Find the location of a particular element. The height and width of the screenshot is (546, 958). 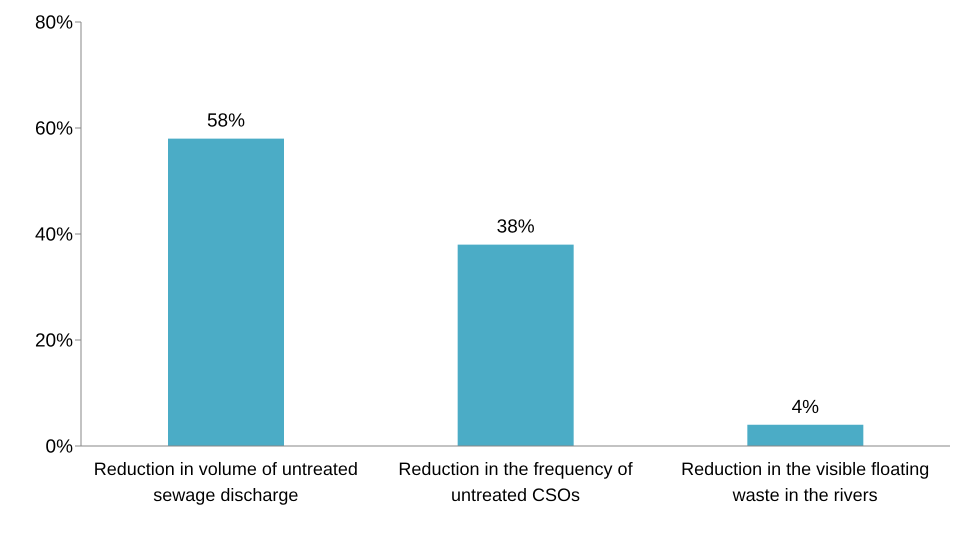

x-tick-label: Reduction in volume of untreated sewage discharge is located at coordinates (226, 481).